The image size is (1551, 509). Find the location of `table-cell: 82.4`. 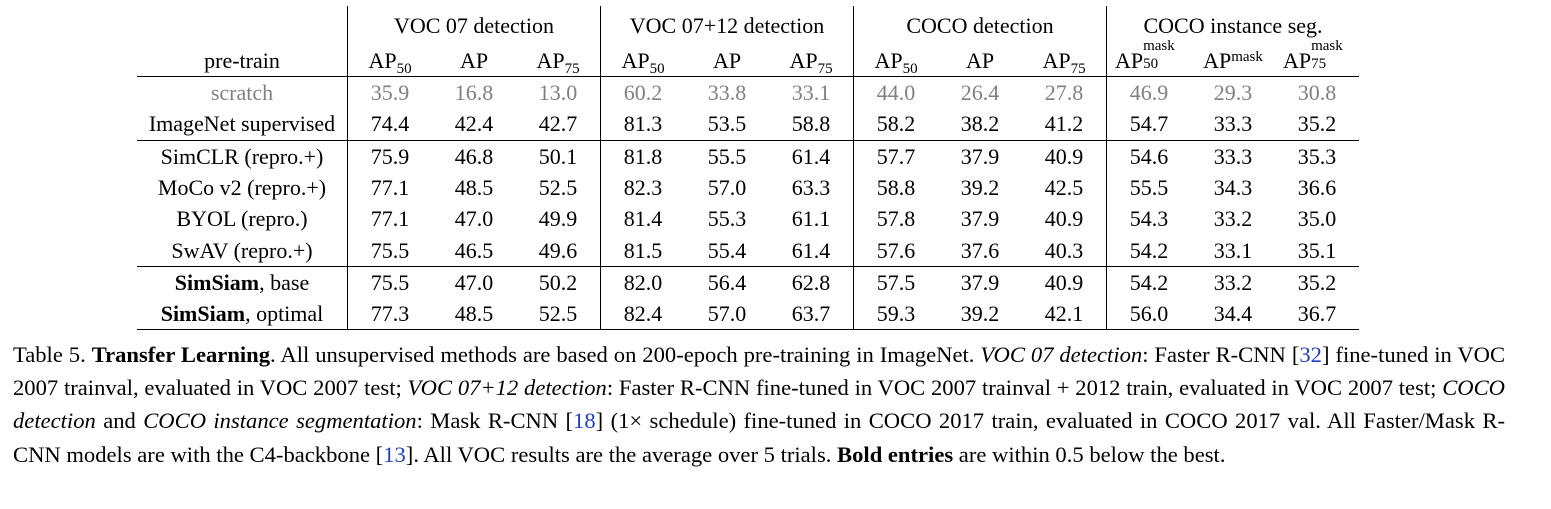

table-cell: 82.4 is located at coordinates (642, 314).